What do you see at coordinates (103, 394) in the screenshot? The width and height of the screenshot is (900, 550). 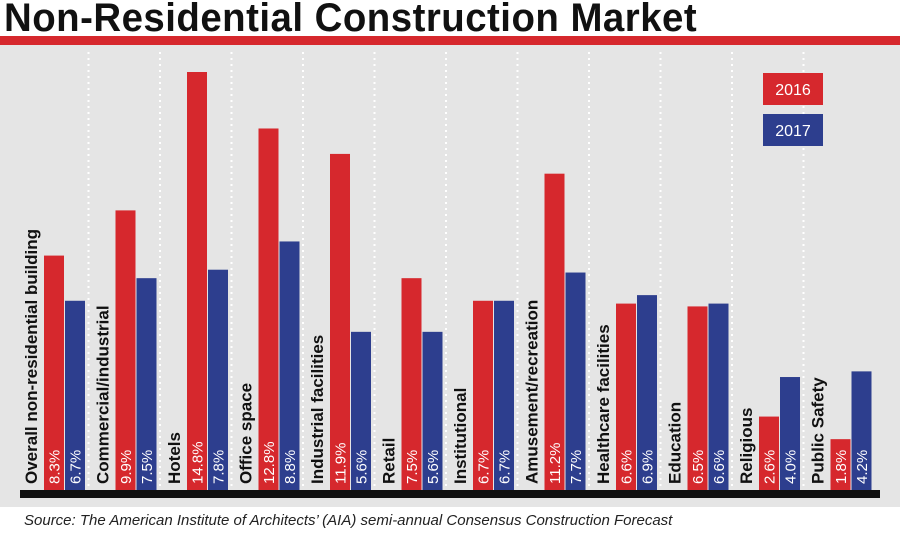 I see `category-label-commercial-industrial: Commercial/industrial` at bounding box center [103, 394].